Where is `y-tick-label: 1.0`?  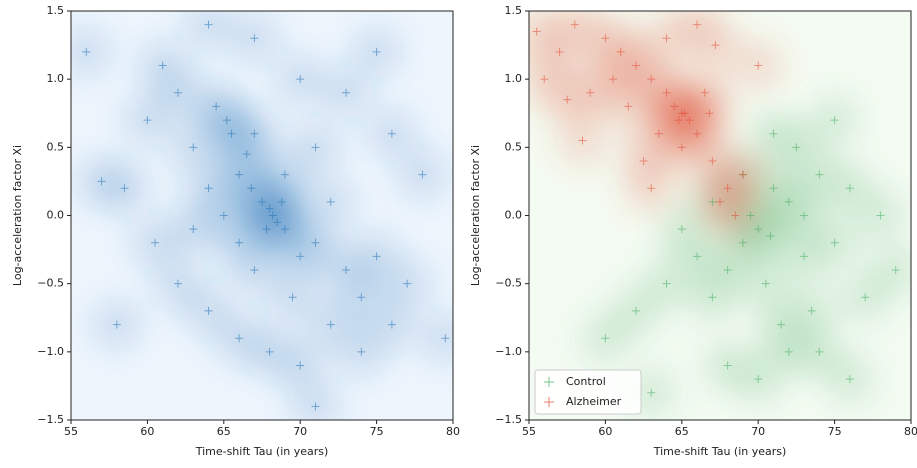
y-tick-label: 1.0 is located at coordinates (56, 78).